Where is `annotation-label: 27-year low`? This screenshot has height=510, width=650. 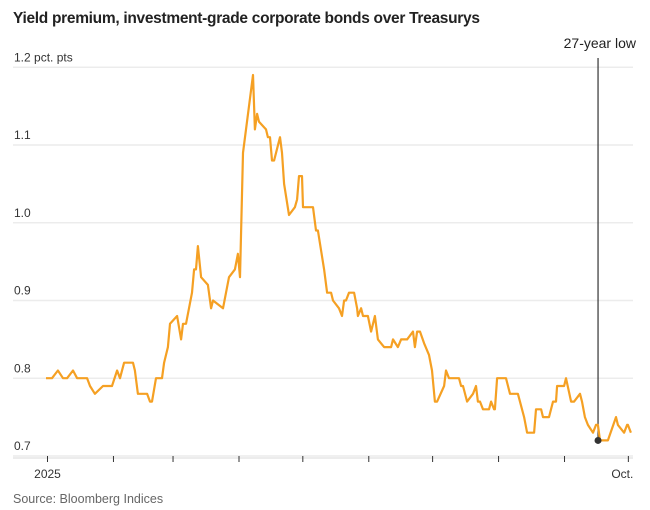 annotation-label: 27-year low is located at coordinates (600, 43).